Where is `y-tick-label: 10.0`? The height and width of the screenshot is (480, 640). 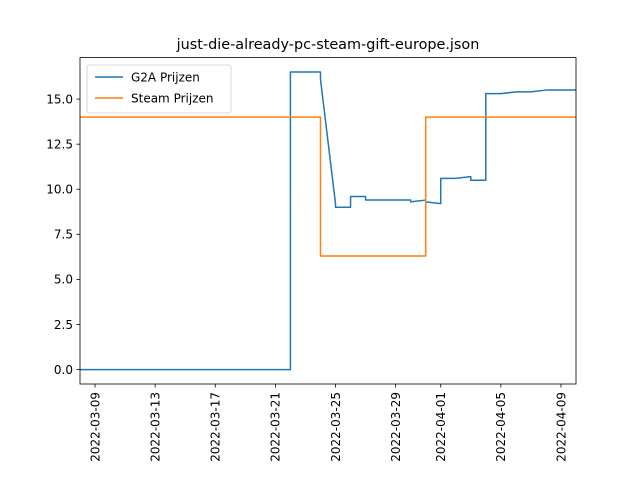
y-tick-label: 10.0 is located at coordinates (59, 190).